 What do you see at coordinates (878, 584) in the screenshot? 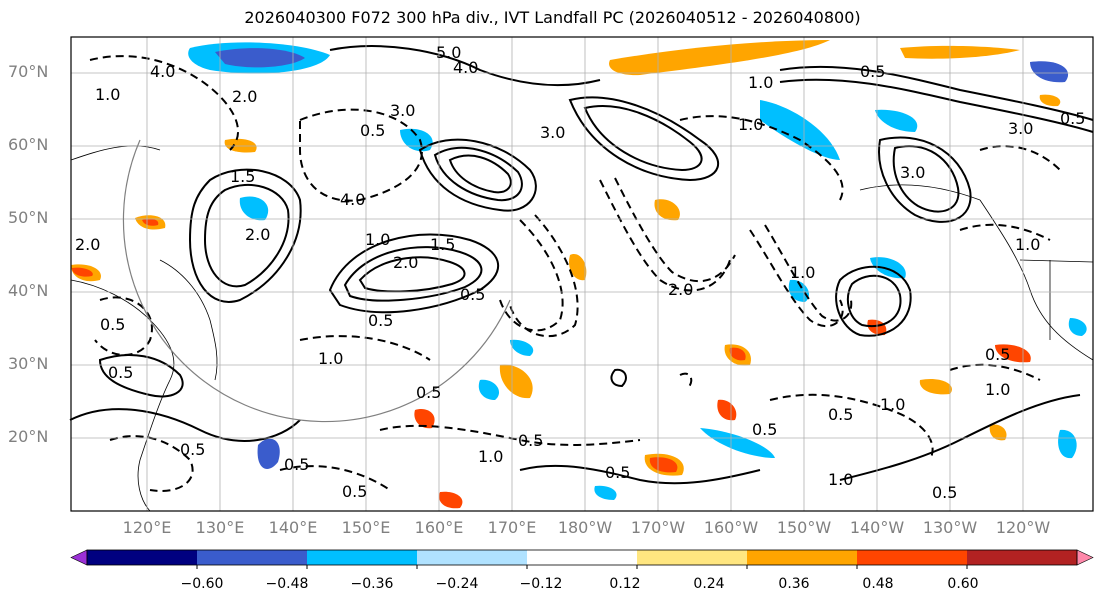
I see `colorbar-tick-label: 0.48` at bounding box center [878, 584].